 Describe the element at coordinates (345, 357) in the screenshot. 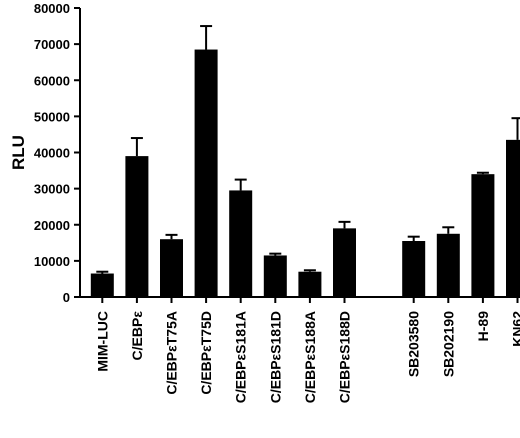

I see `x-tick-label: C/EBPεS188D` at that location.